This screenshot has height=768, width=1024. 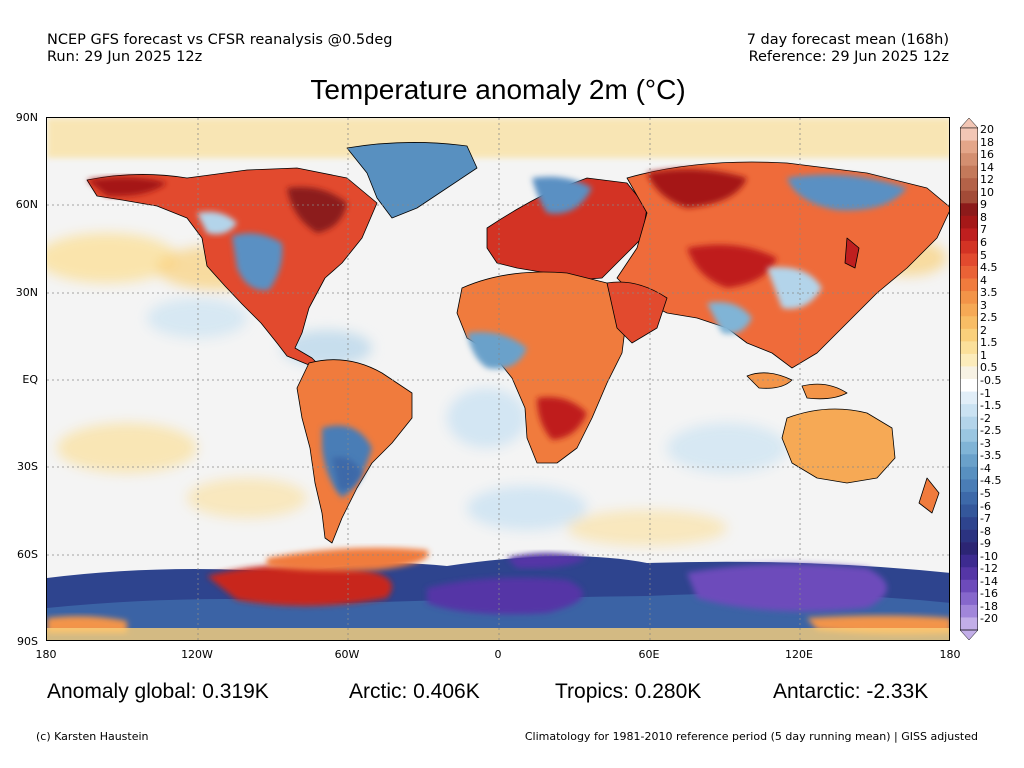 What do you see at coordinates (628, 691) in the screenshot?
I see `stat-tropics: Tropics: 0.280K` at bounding box center [628, 691].